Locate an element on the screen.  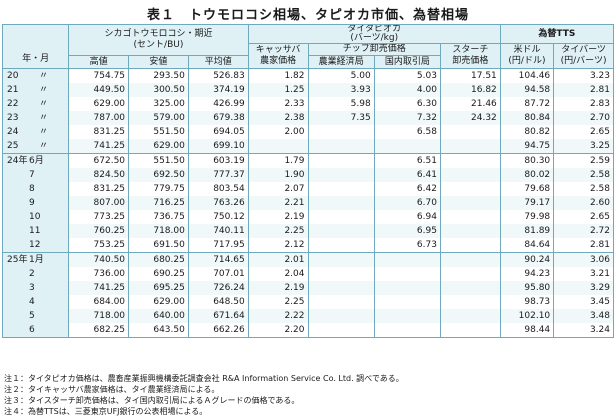
header-corn-group: シカゴトウモロコシ・期近 (セント/BU) is located at coordinates (158, 40).